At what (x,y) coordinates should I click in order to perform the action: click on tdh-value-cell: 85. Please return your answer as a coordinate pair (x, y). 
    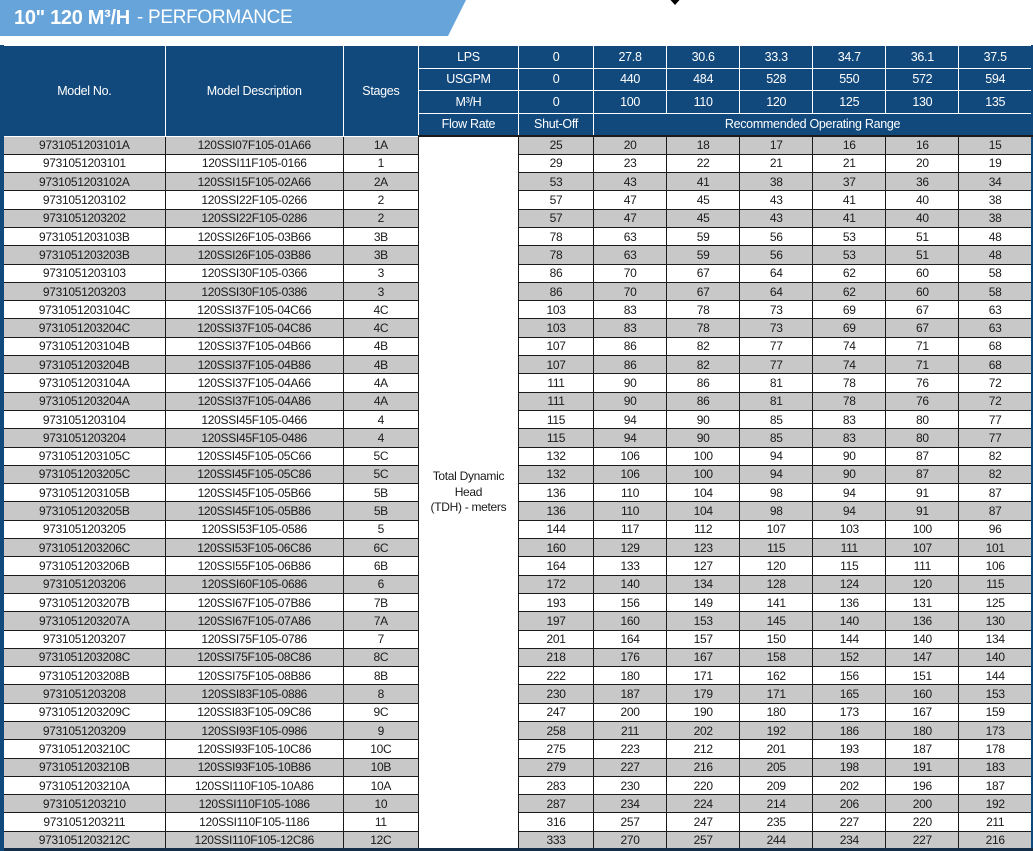
    Looking at the image, I should click on (776, 438).